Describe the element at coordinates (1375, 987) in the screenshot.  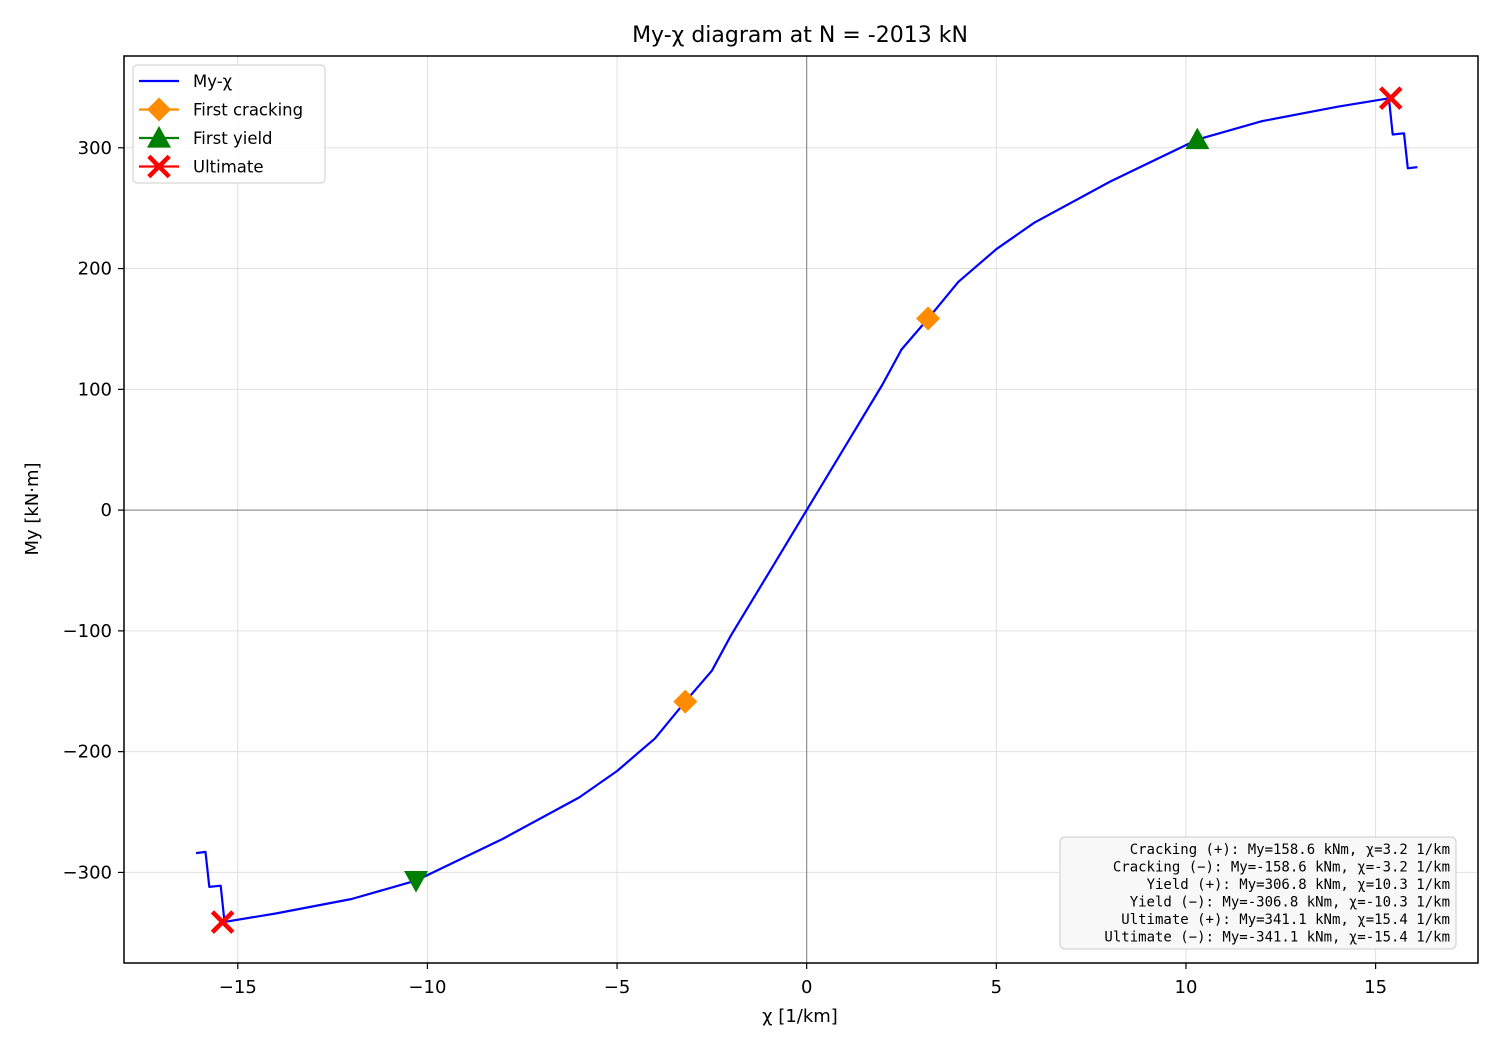
I see `x-tick-label: 15` at that location.